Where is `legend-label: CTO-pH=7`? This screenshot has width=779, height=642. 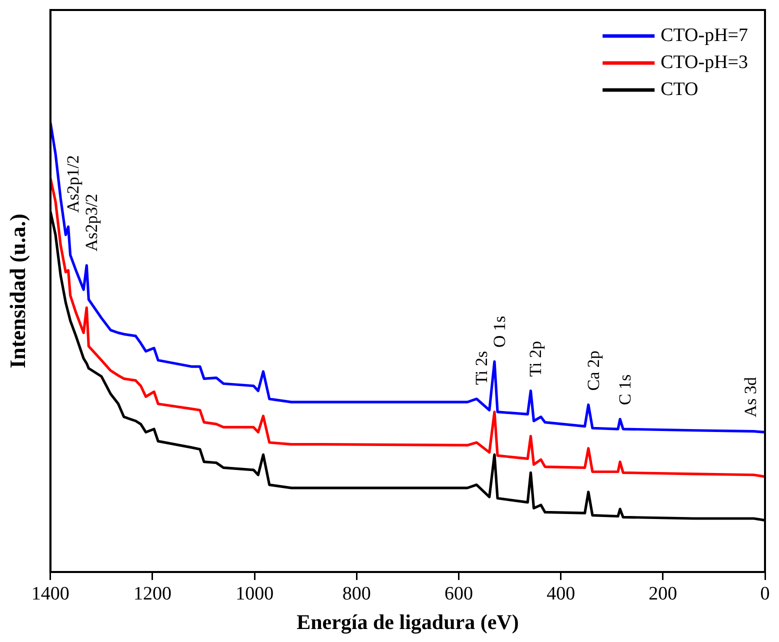 legend-label: CTO-pH=7 is located at coordinates (704, 35).